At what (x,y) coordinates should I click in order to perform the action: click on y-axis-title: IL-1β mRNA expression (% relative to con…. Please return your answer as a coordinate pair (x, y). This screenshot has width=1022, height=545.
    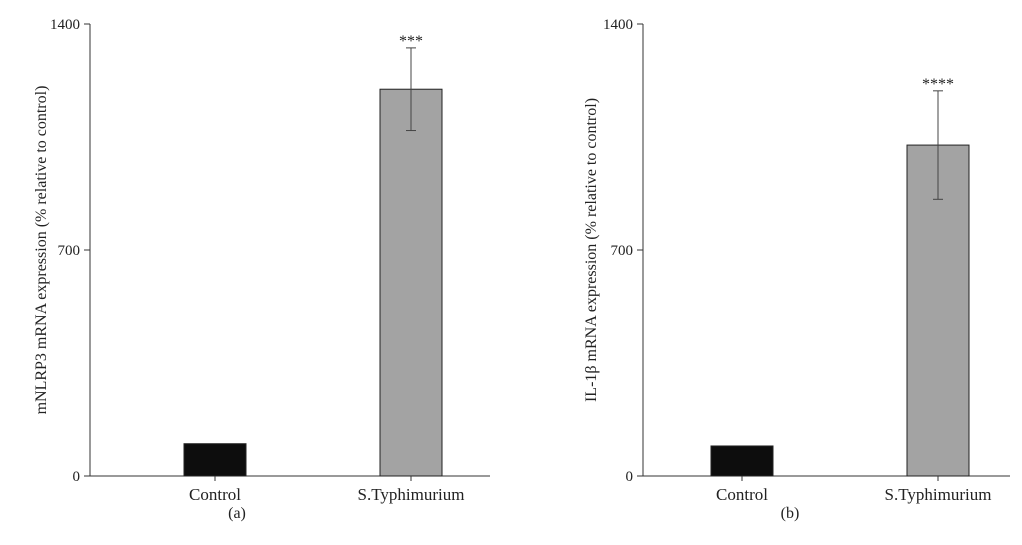
    Looking at the image, I should click on (591, 250).